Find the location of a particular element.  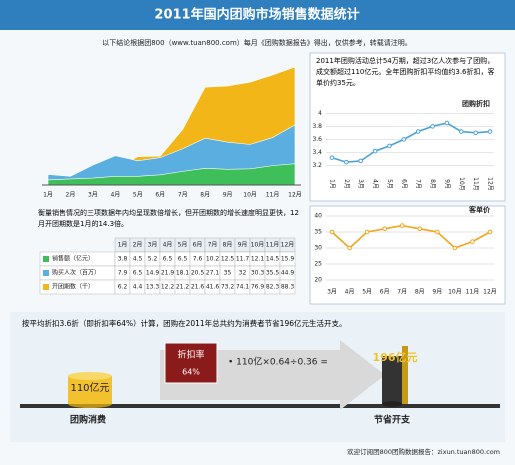

table-value: 14.5 is located at coordinates (273, 259).